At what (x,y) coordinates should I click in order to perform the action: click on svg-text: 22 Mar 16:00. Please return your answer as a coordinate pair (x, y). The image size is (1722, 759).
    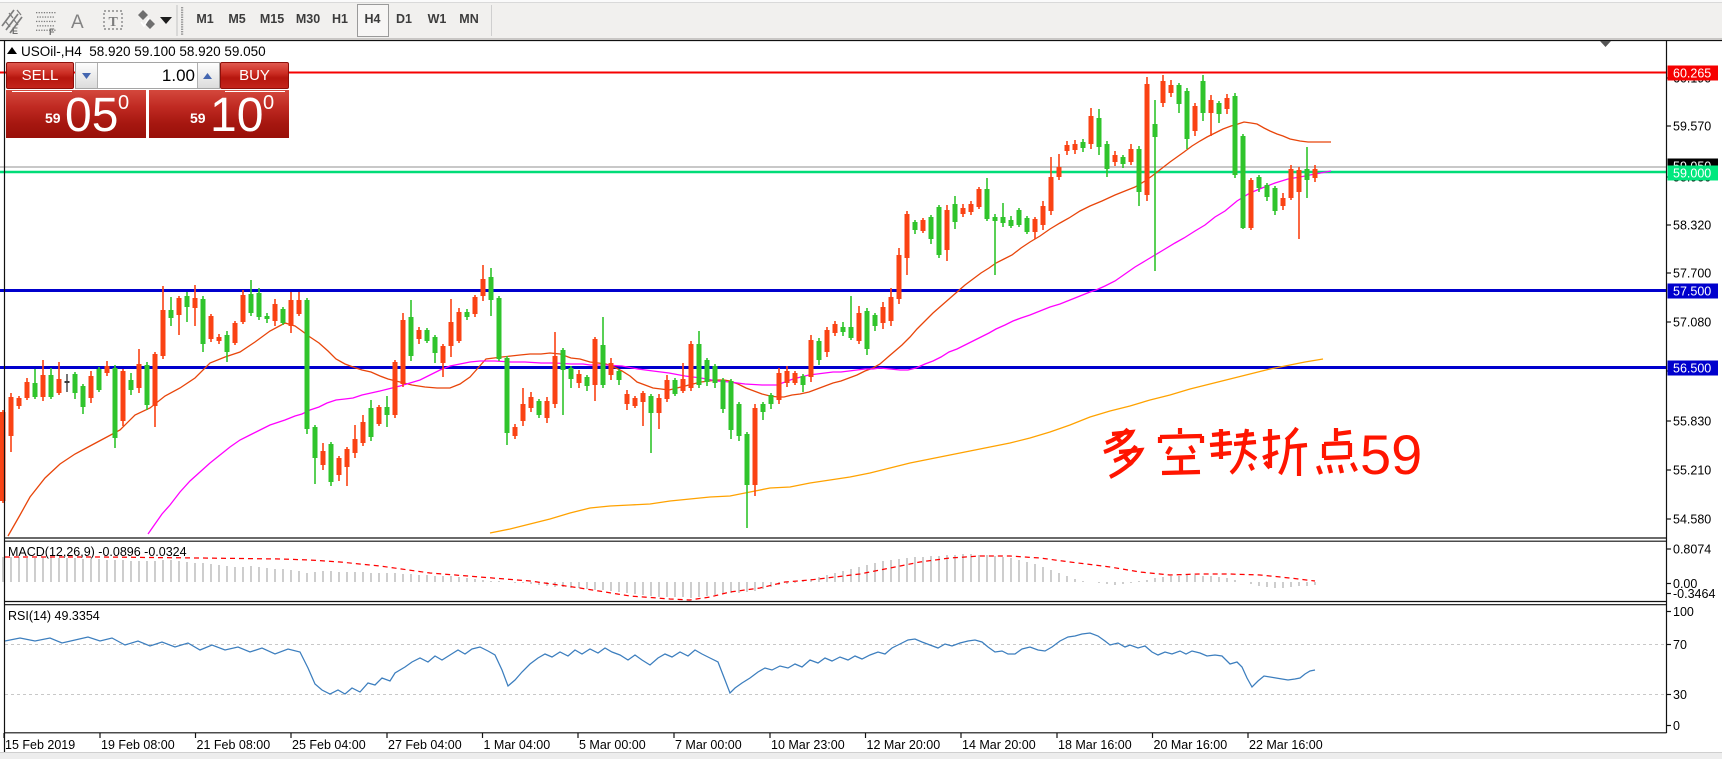
    Looking at the image, I should click on (1286, 745).